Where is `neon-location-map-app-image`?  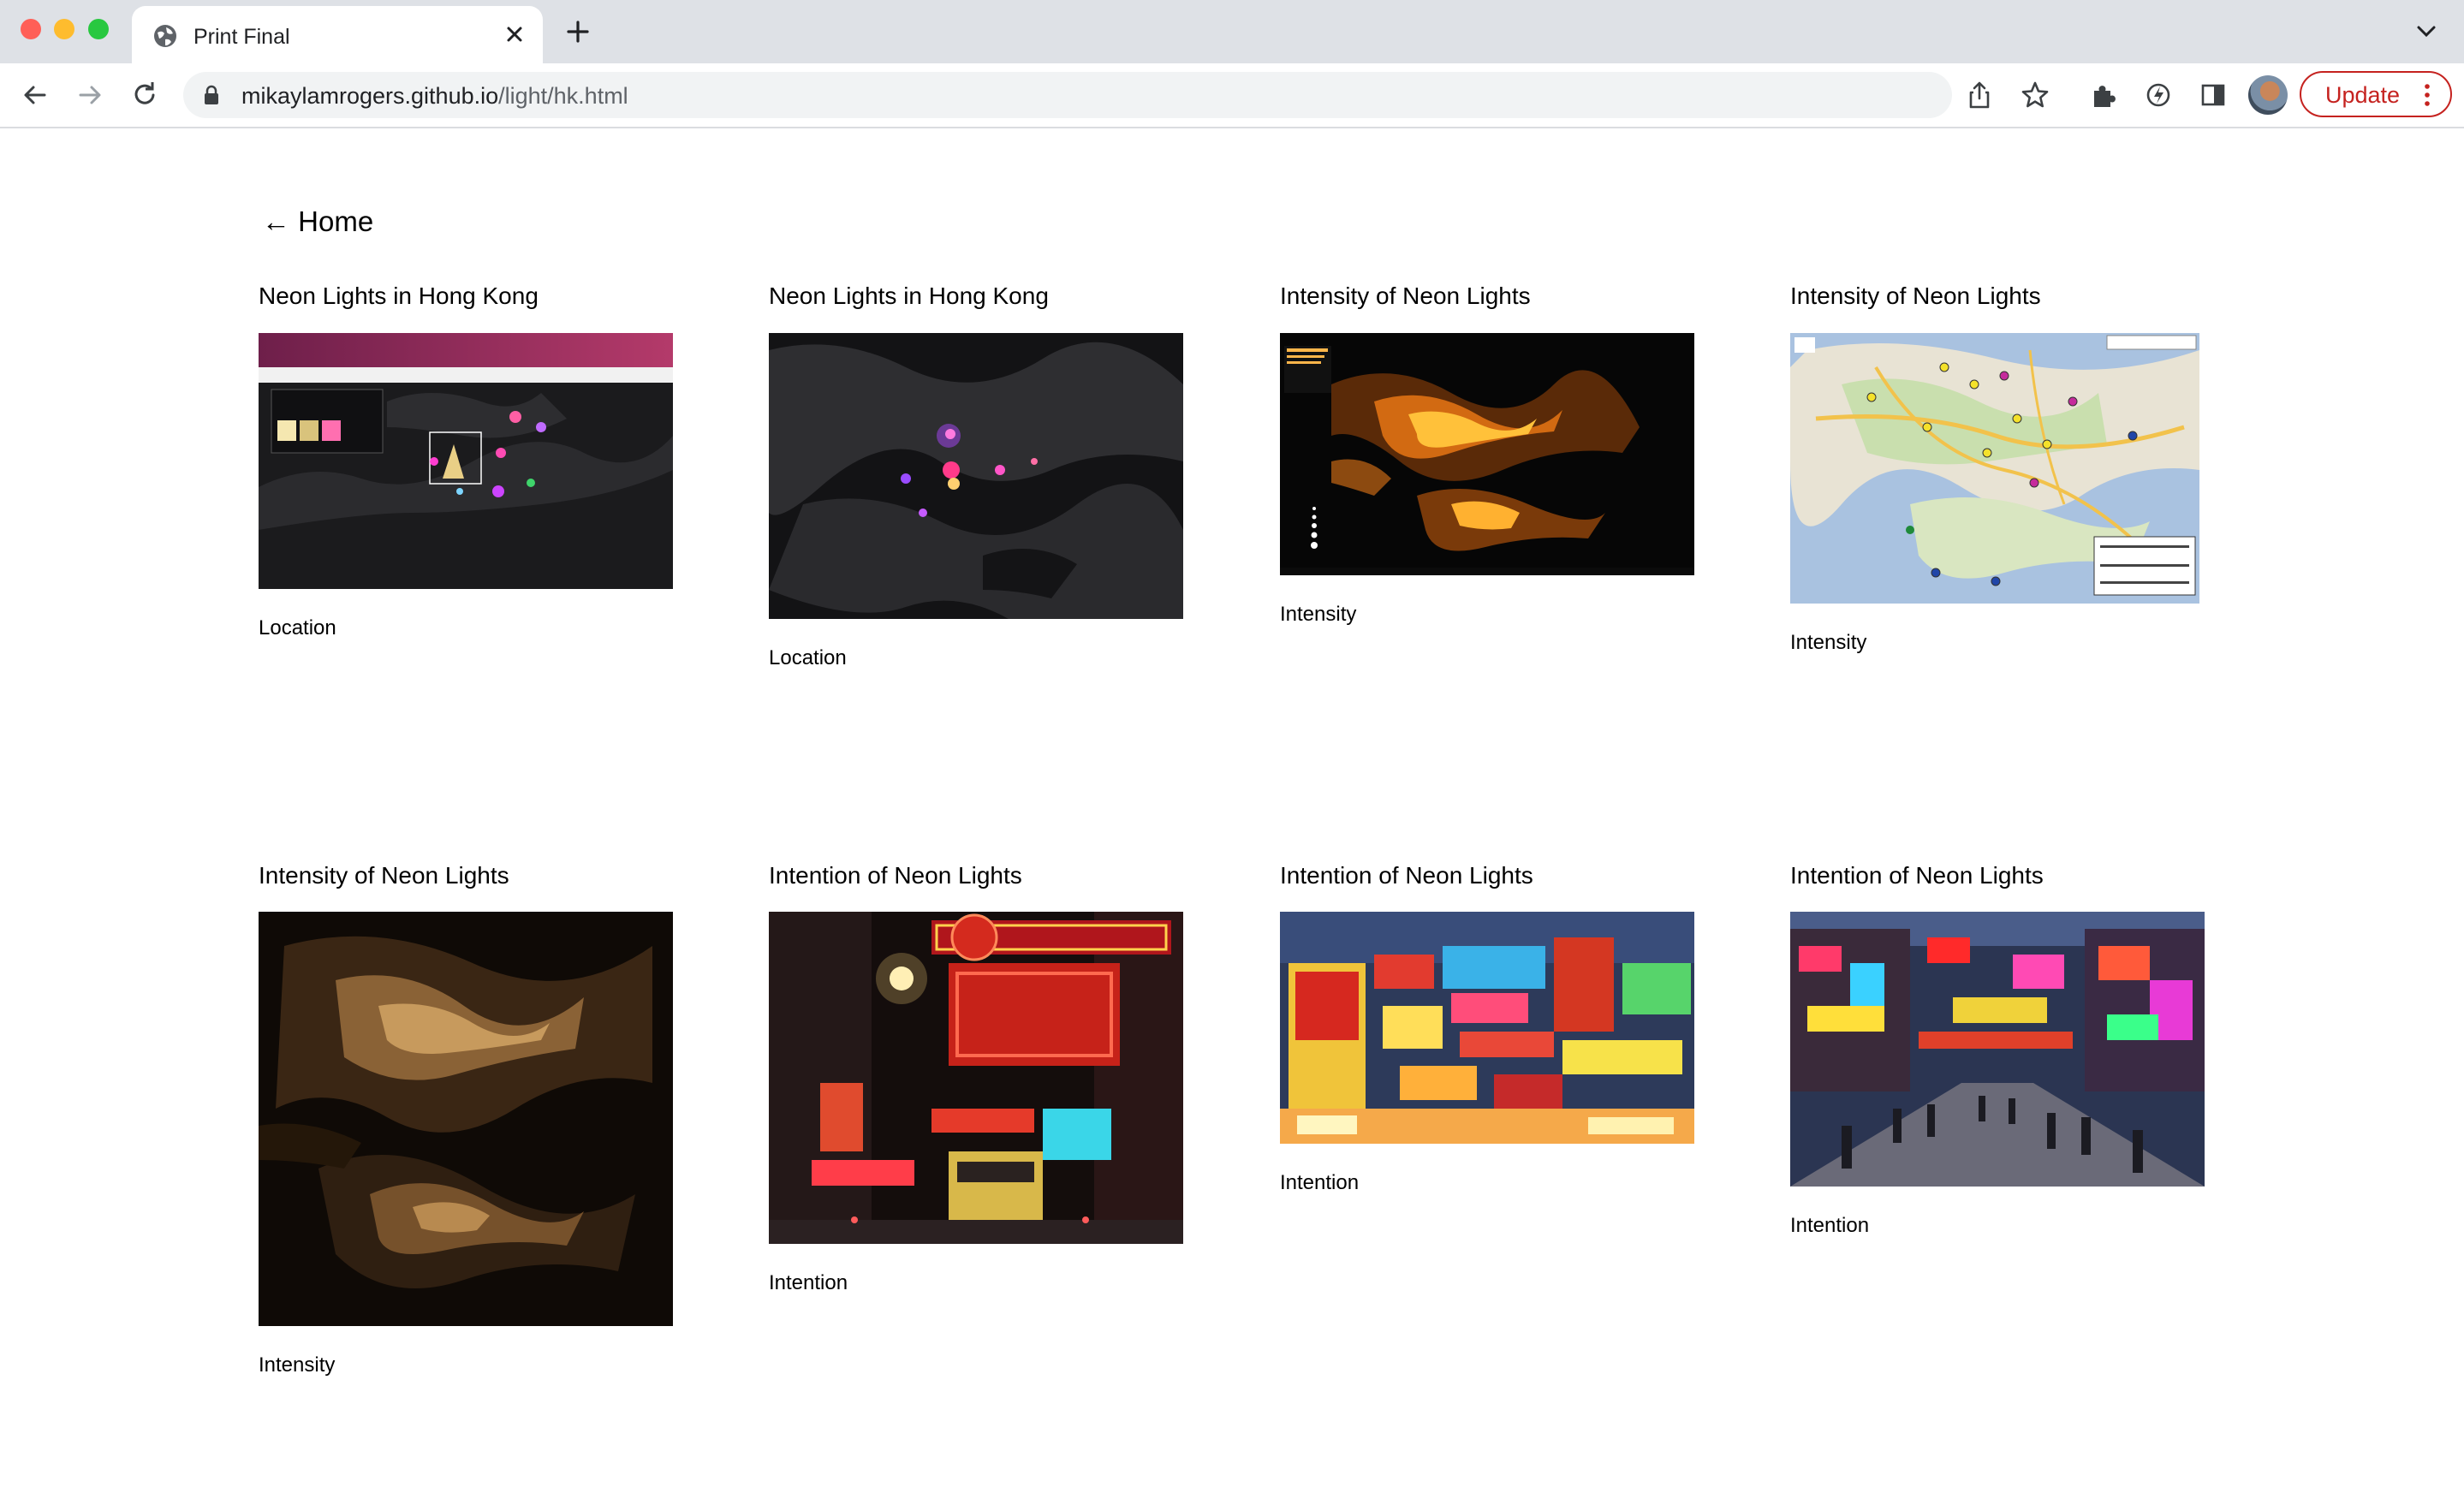 neon-location-map-app-image is located at coordinates (466, 461).